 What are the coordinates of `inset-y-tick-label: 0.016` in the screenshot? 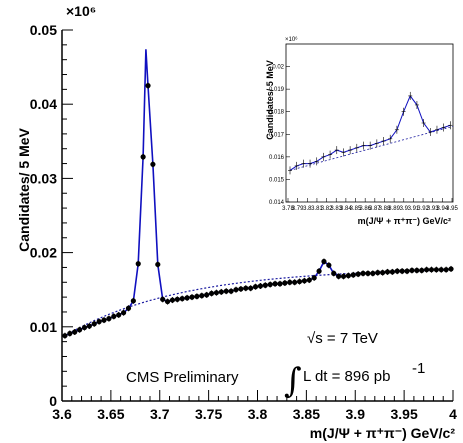 It's located at (277, 158).